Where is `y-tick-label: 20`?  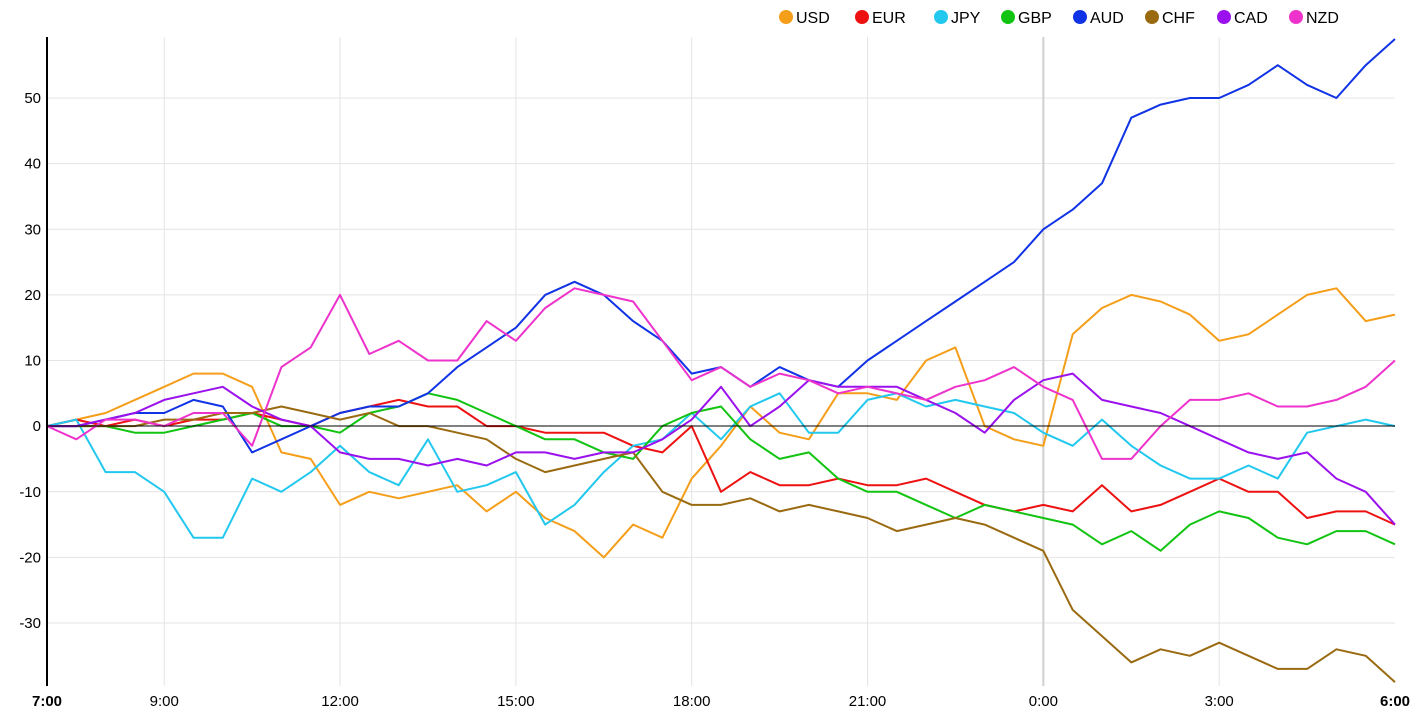 y-tick-label: 20 is located at coordinates (32, 295).